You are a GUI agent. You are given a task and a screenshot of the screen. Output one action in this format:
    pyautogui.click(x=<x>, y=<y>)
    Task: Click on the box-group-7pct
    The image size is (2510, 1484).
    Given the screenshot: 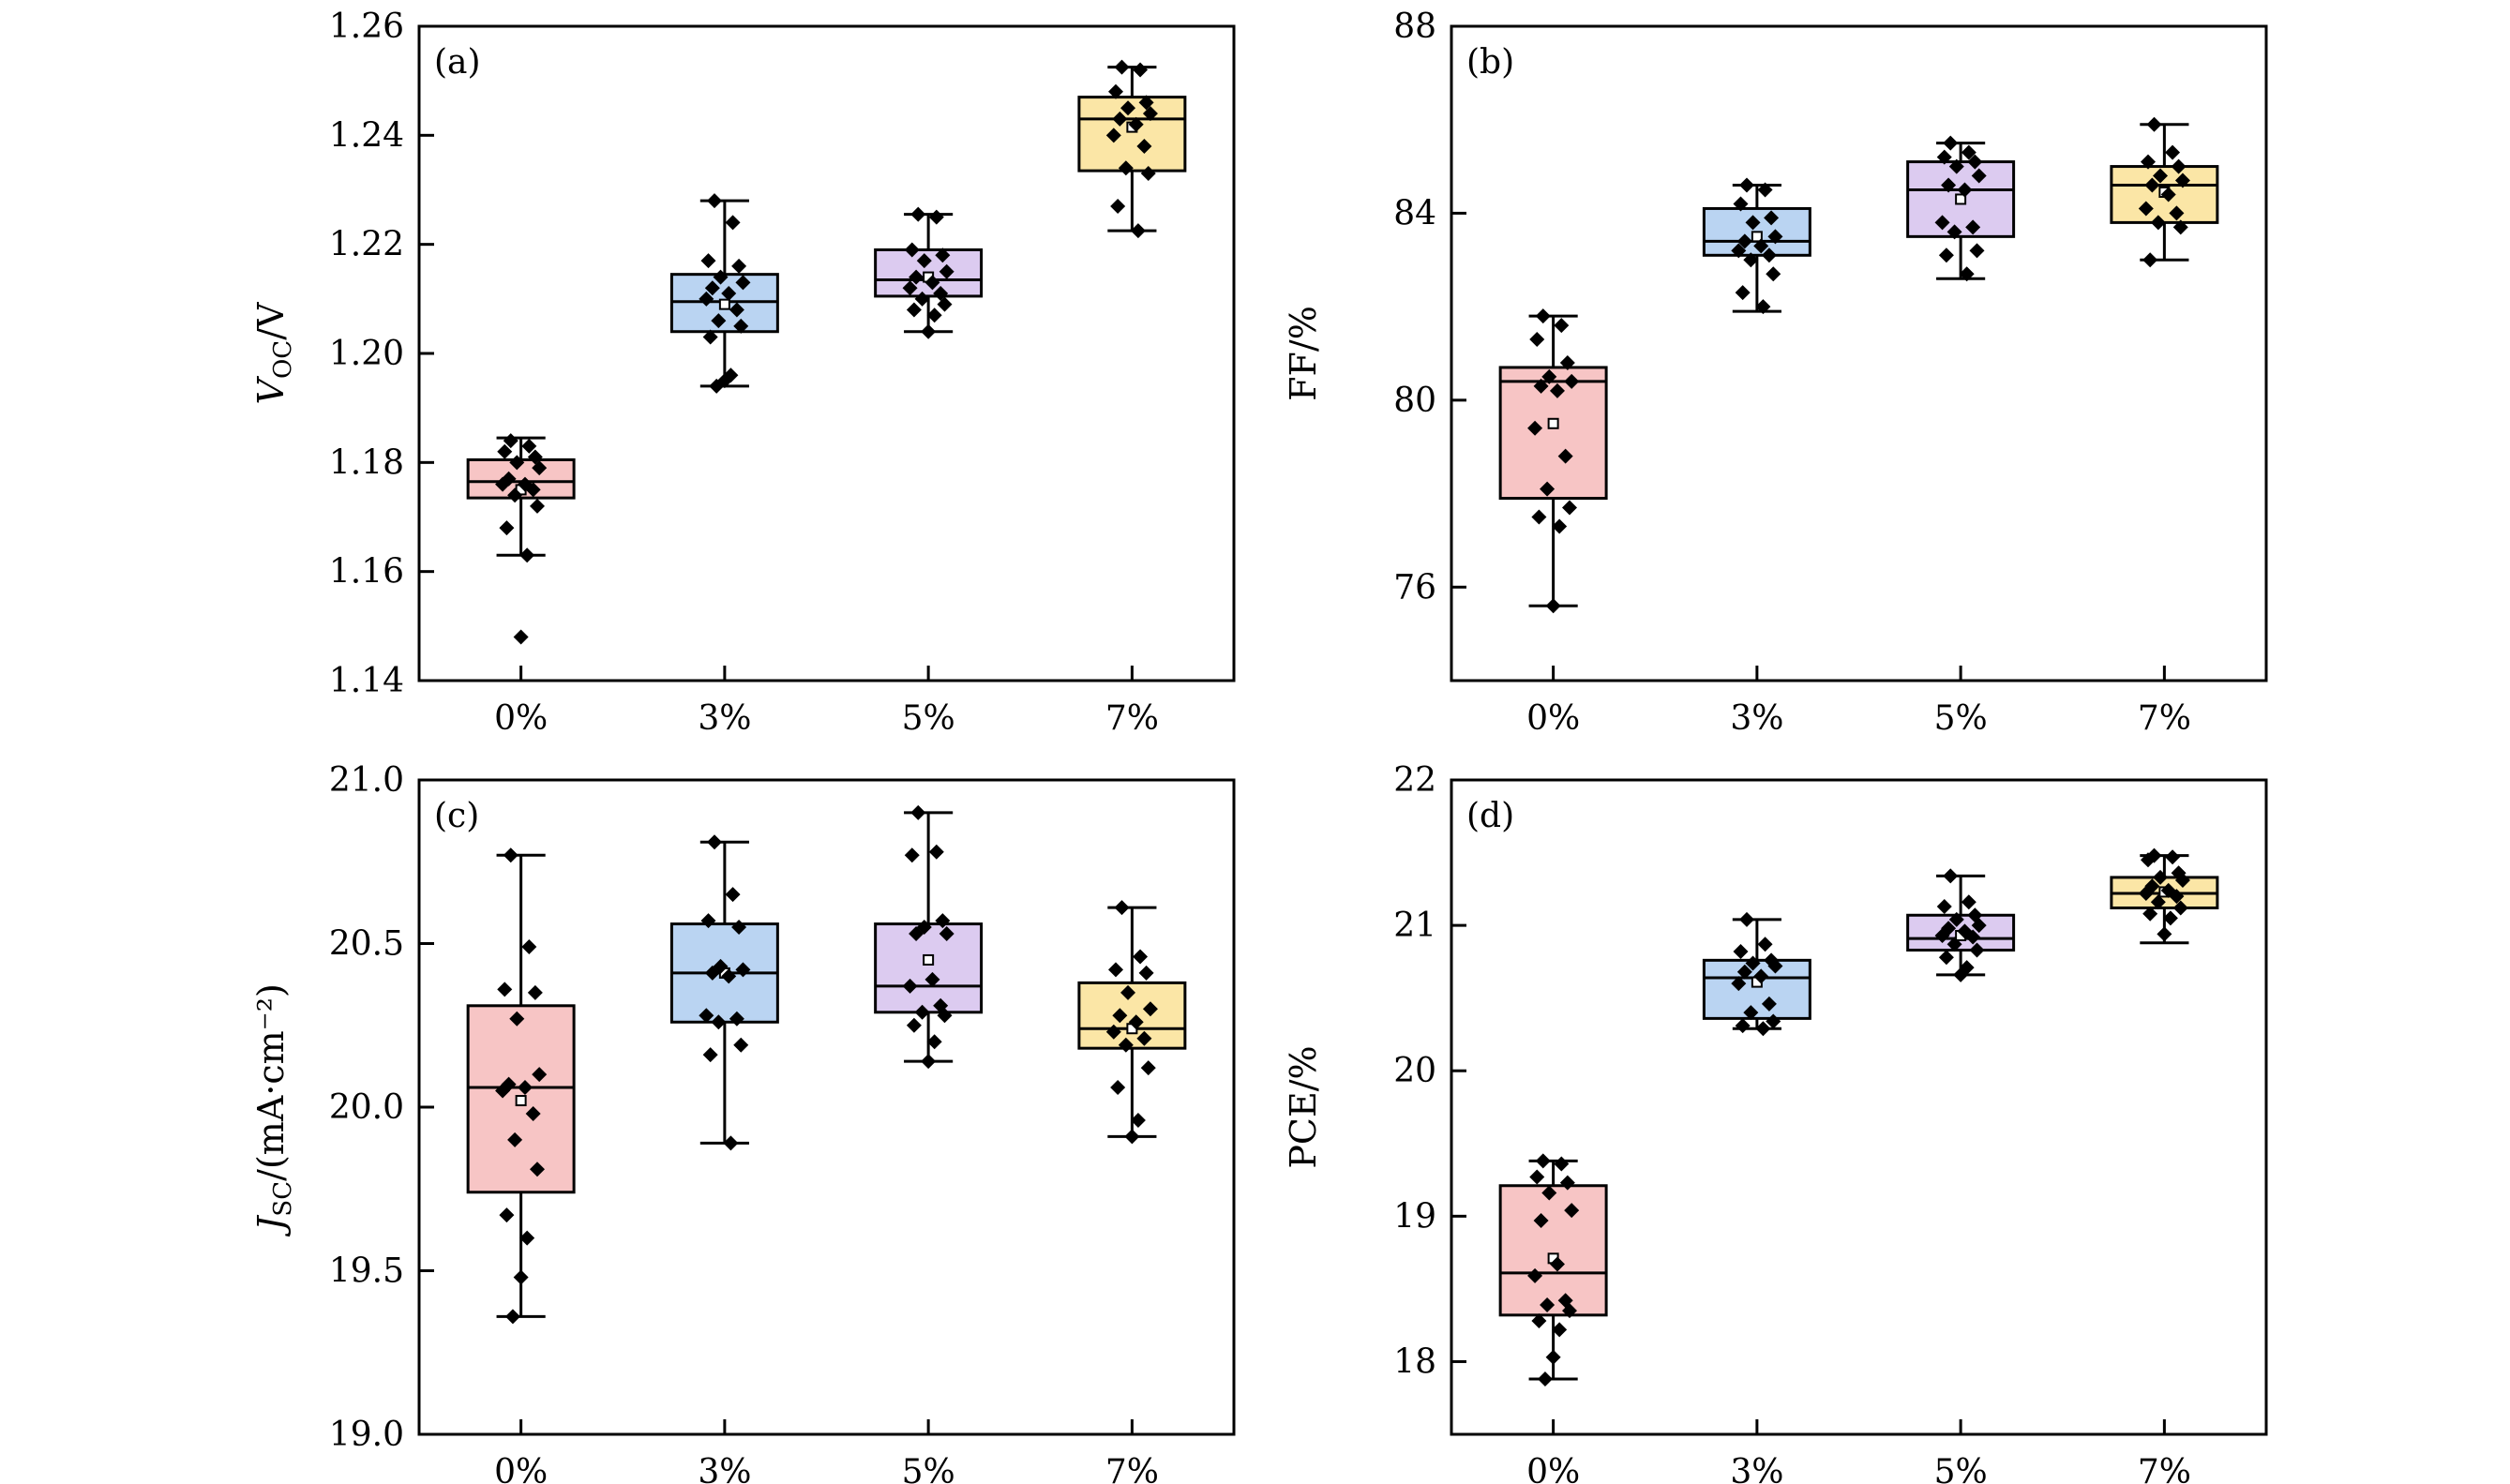 What is the action you would take?
    pyautogui.click(x=1132, y=1022)
    